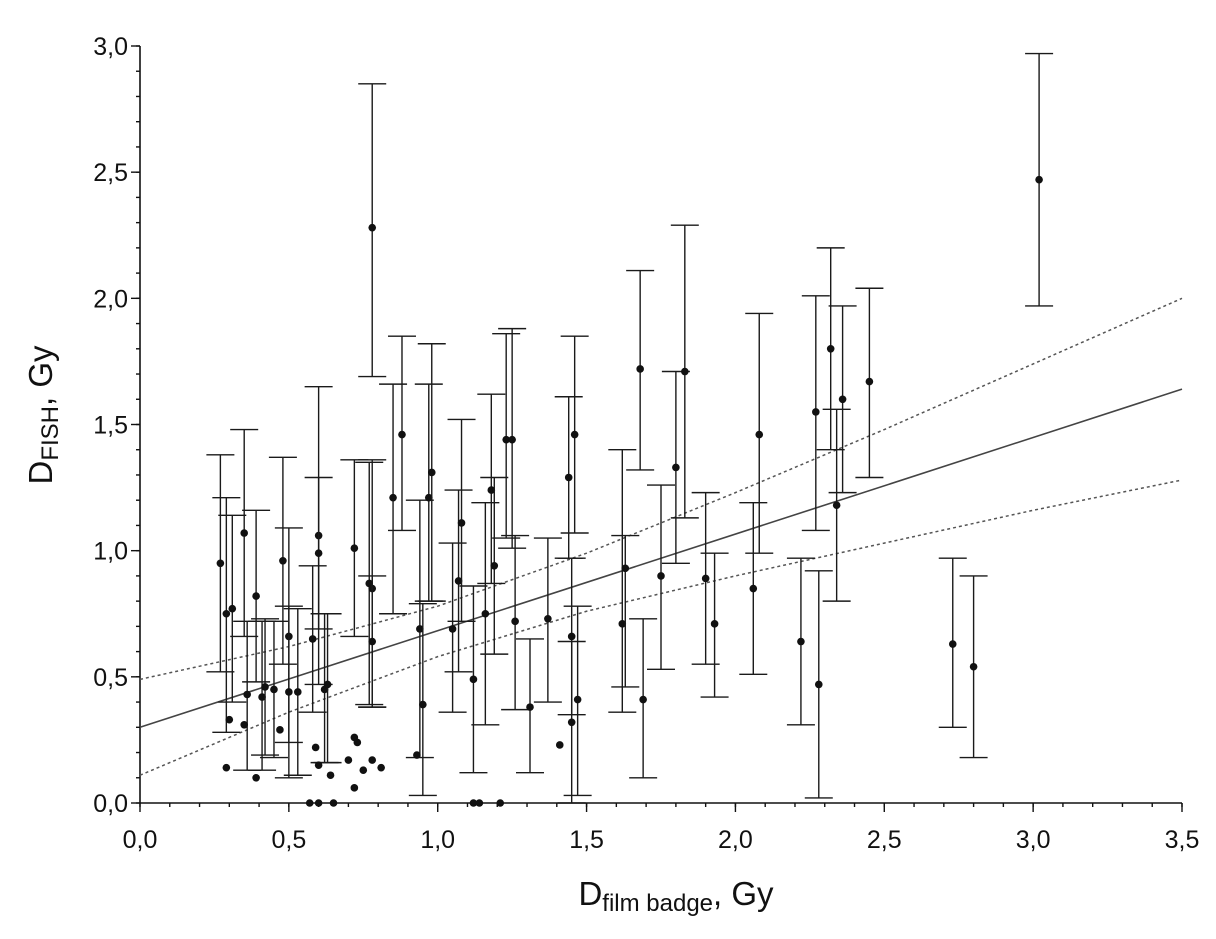  I want to click on y-tick-label: 2,0, so click(110, 299).